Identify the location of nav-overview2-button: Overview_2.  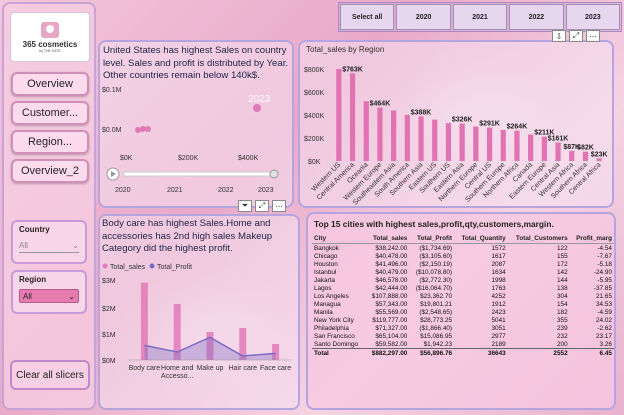
(50, 171).